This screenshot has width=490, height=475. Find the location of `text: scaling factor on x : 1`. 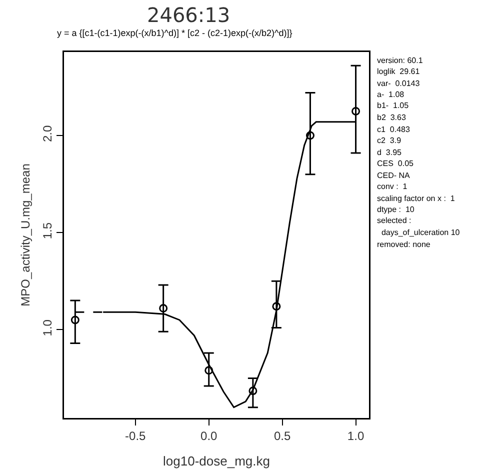

text: scaling factor on x : 1 is located at coordinates (416, 198).